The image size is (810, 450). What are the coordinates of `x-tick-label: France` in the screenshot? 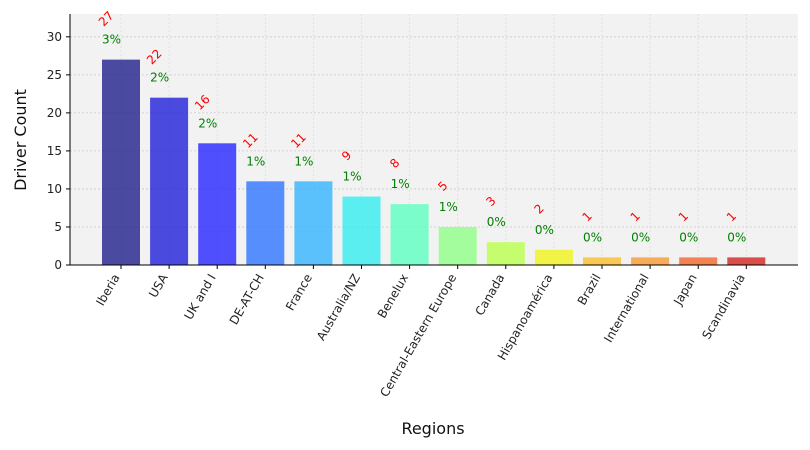 It's located at (299, 293).